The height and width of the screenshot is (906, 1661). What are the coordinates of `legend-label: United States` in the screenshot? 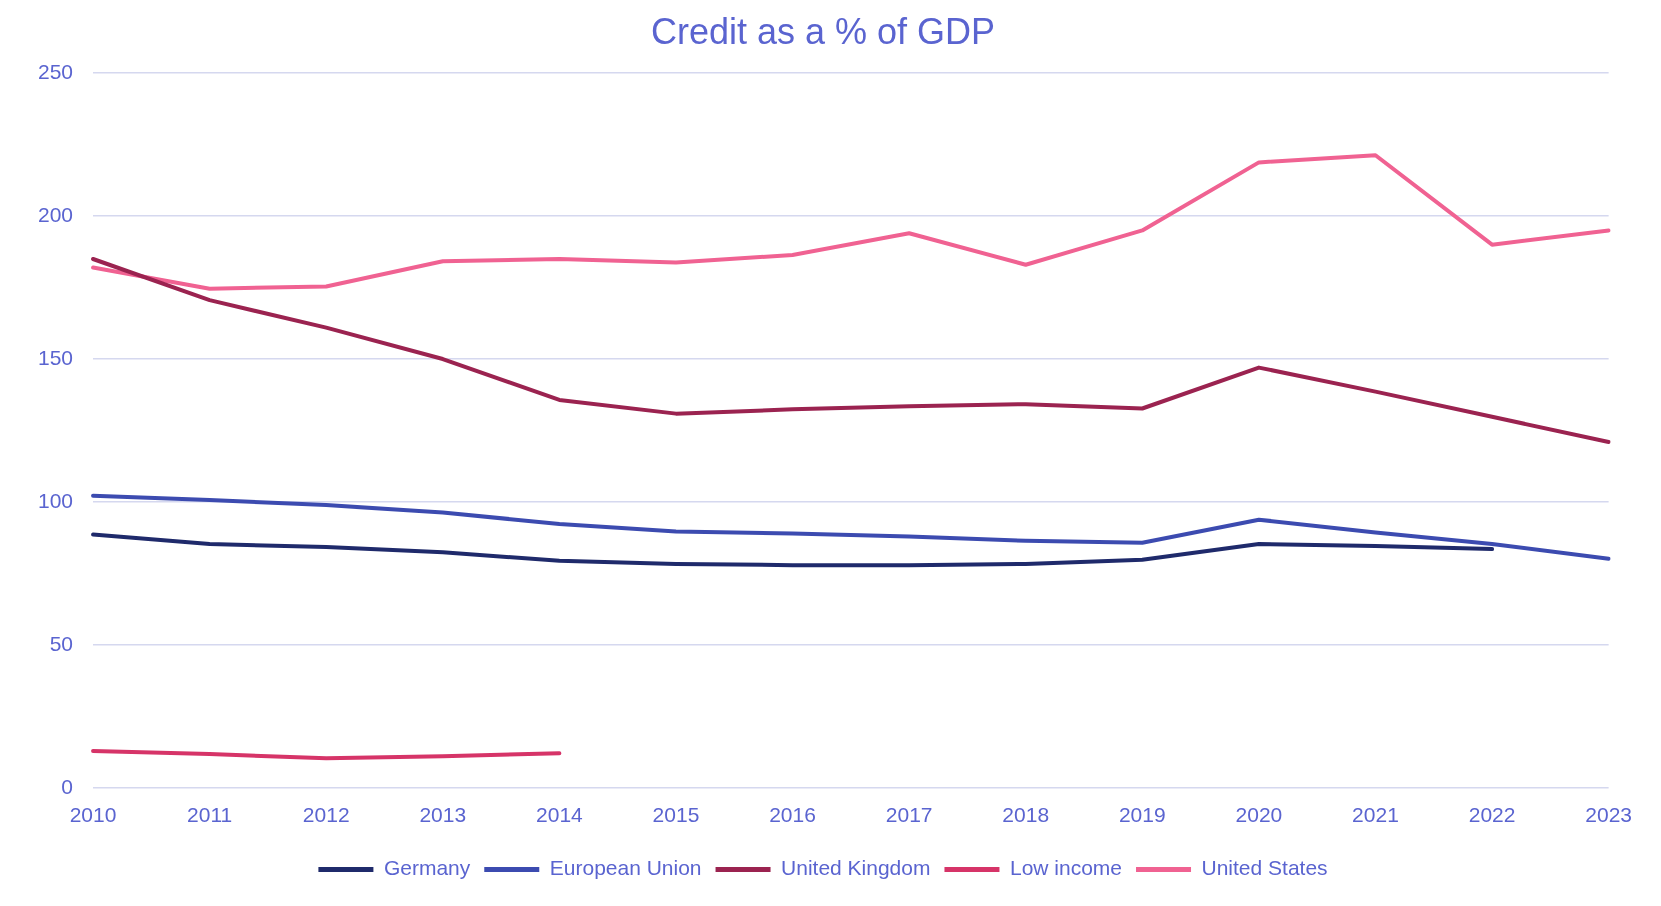 It's located at (1264, 868).